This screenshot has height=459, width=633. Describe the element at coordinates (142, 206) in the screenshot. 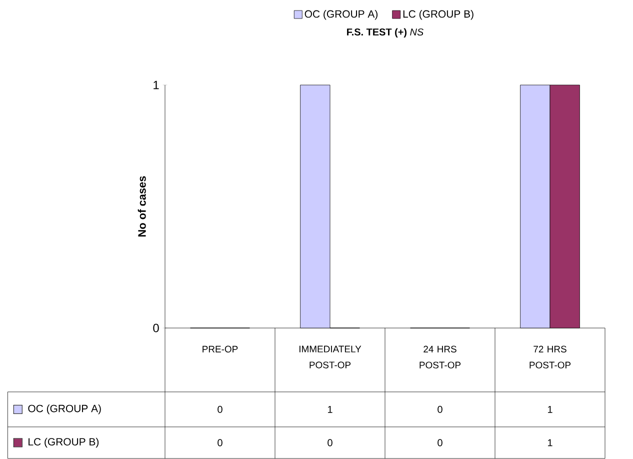

I see `y-axis-title: No of cases` at that location.